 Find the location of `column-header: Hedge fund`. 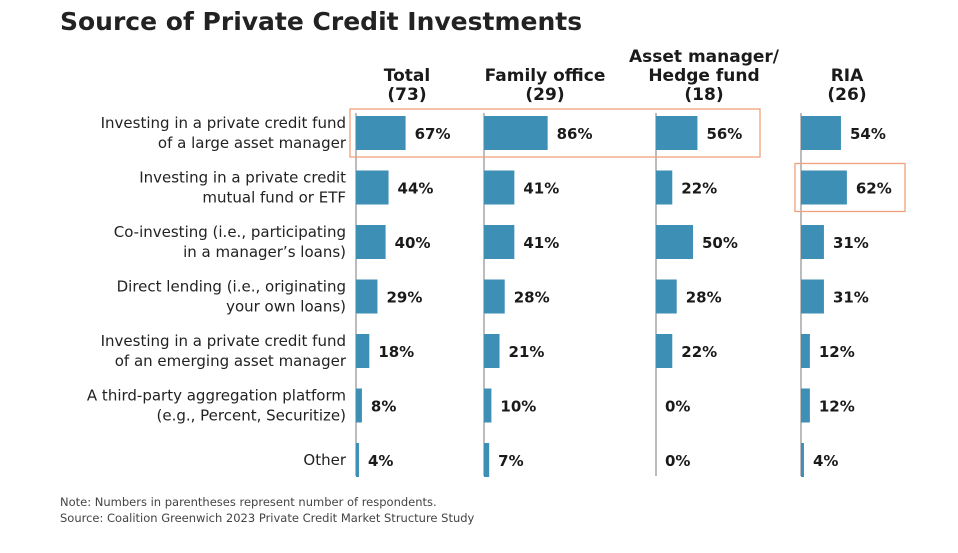

column-header: Hedge fund is located at coordinates (703, 76).